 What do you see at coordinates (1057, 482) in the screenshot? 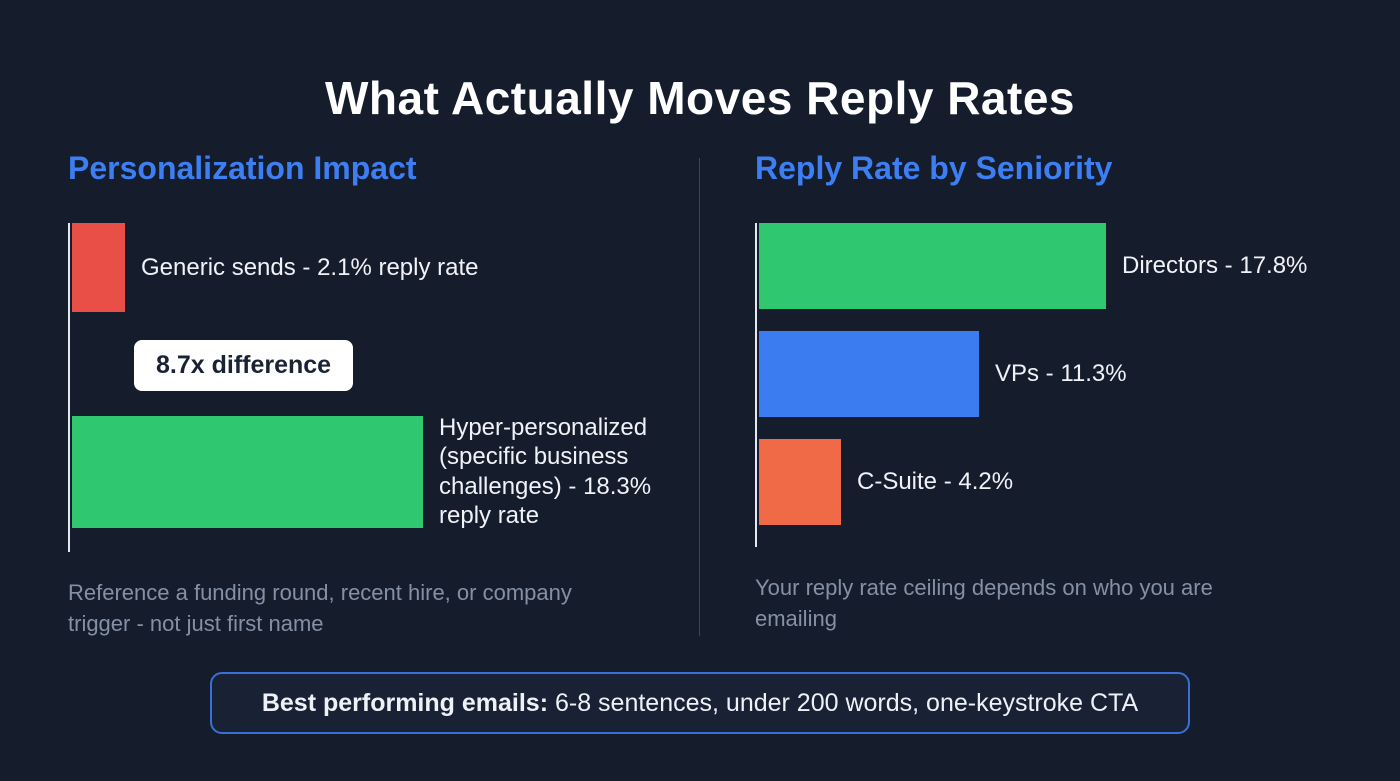
I see `chart-row: C-Suite - 4.2%` at bounding box center [1057, 482].